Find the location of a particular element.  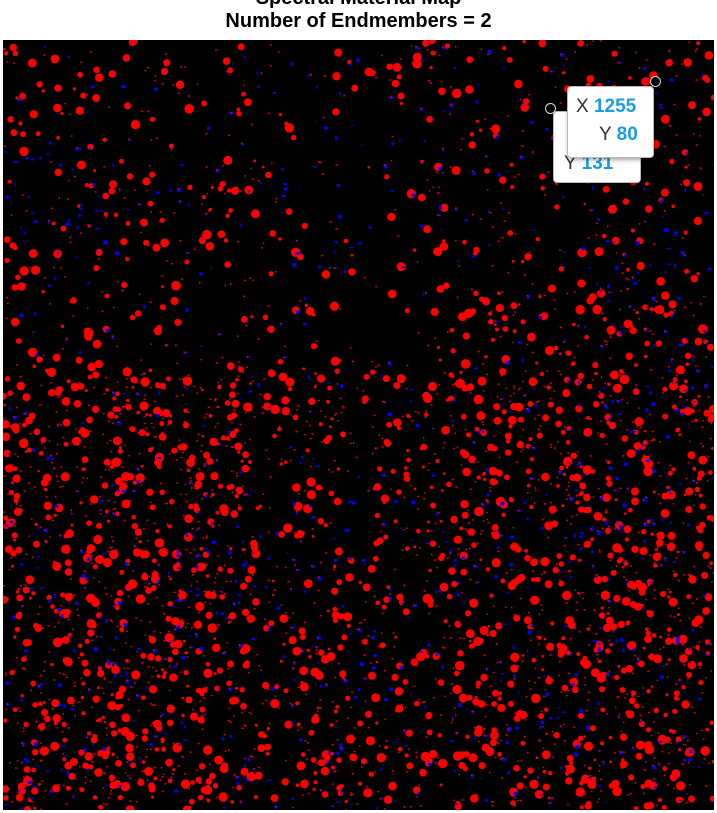

datatip-front: X 1255 Y 80 is located at coordinates (610, 122).